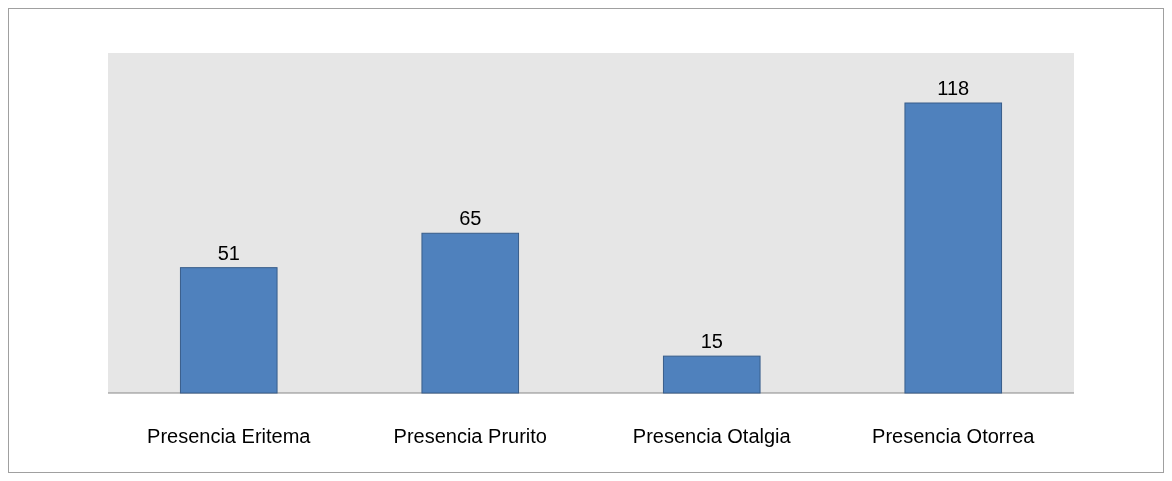 The height and width of the screenshot is (481, 1172). What do you see at coordinates (953, 88) in the screenshot?
I see `data-label: 118` at bounding box center [953, 88].